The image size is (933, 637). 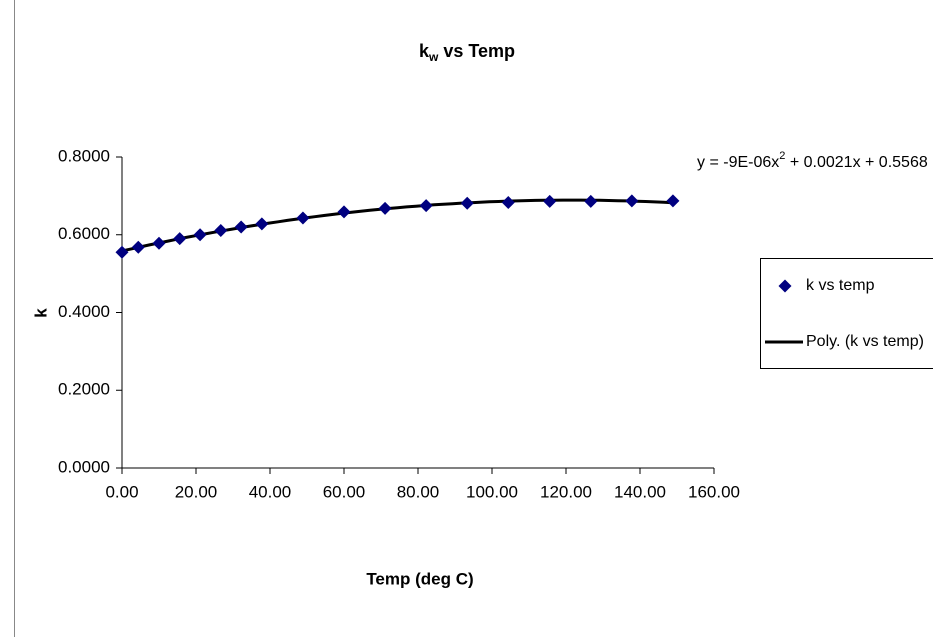 What do you see at coordinates (84, 389) in the screenshot?
I see `y-tick-label: 0.2000` at bounding box center [84, 389].